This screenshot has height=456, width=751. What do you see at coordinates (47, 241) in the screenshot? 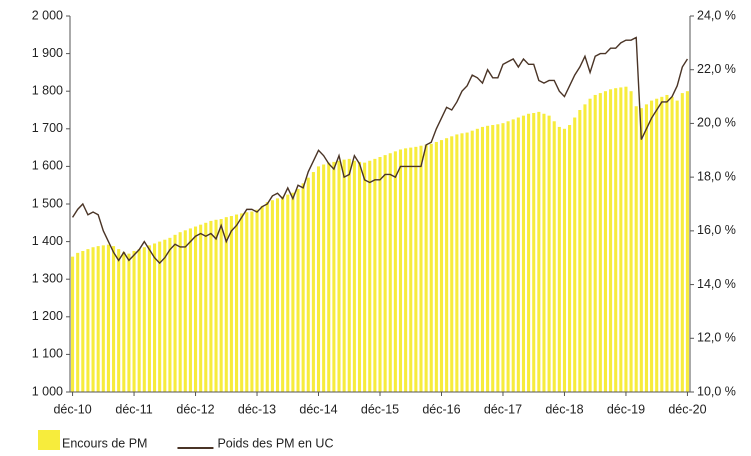
I see `y-tick-label: 1 400` at bounding box center [47, 241].